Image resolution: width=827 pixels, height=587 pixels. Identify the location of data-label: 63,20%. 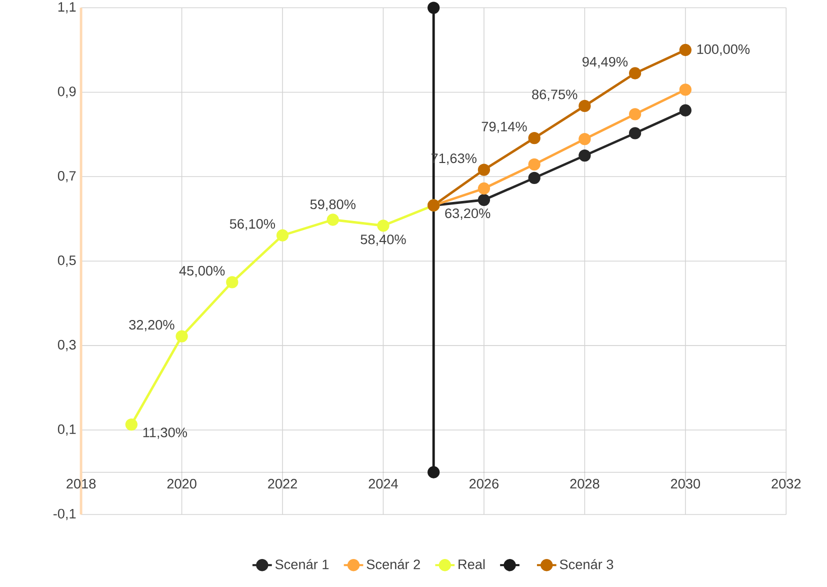
(467, 214).